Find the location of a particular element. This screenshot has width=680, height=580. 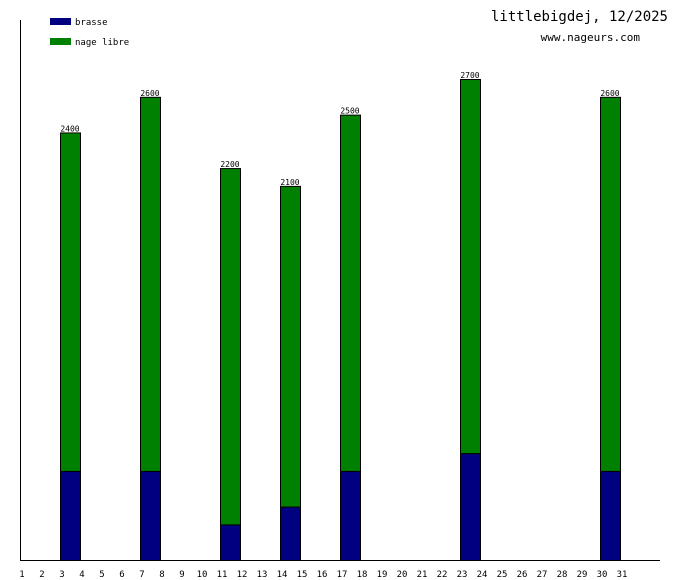

x-tick-label: 17 is located at coordinates (342, 575).